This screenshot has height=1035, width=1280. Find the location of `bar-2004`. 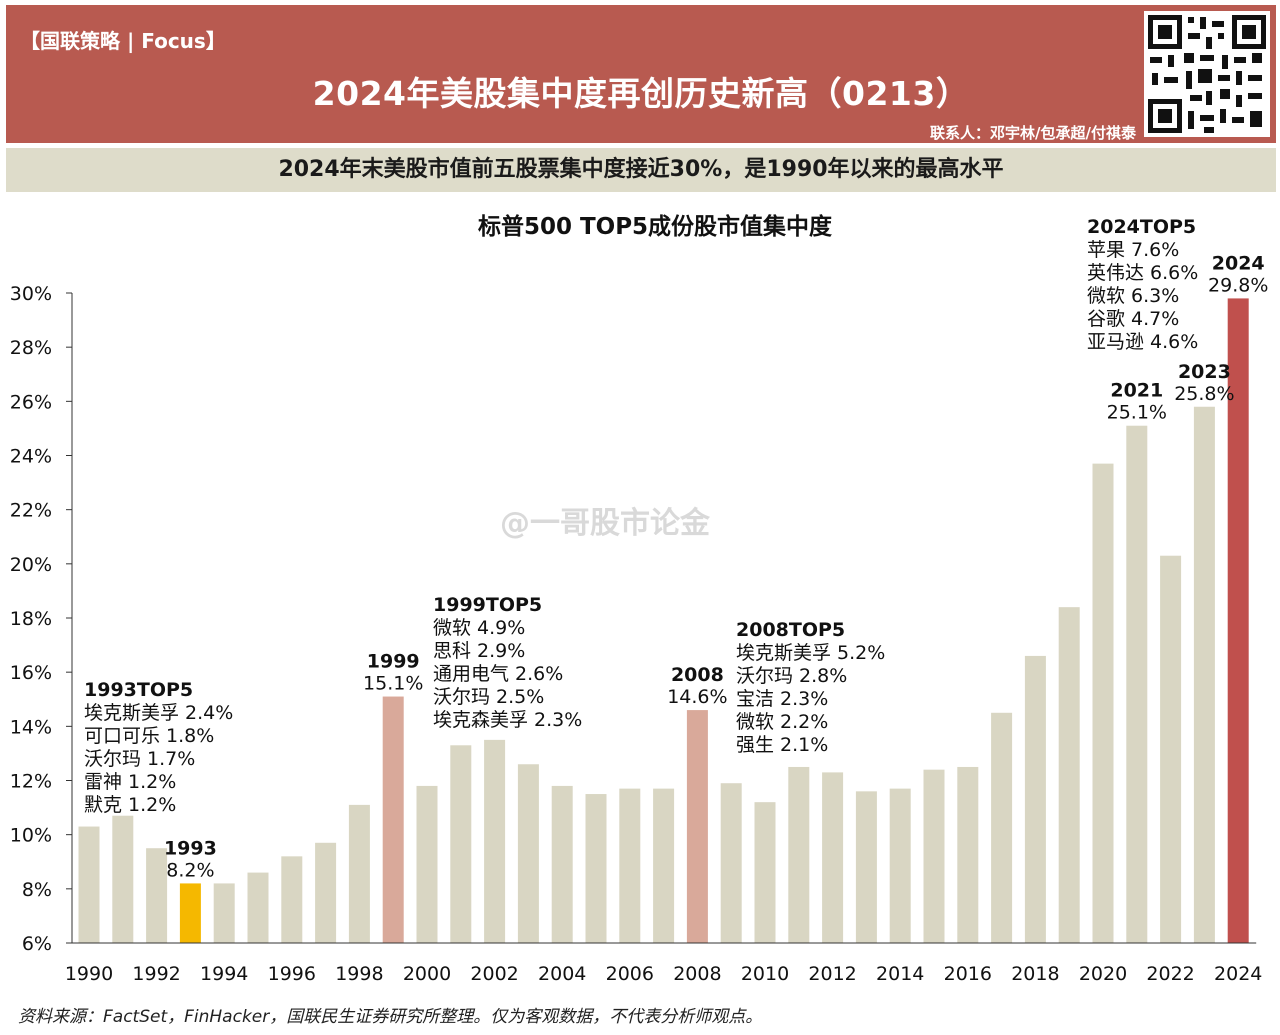

bar-2004 is located at coordinates (562, 864).